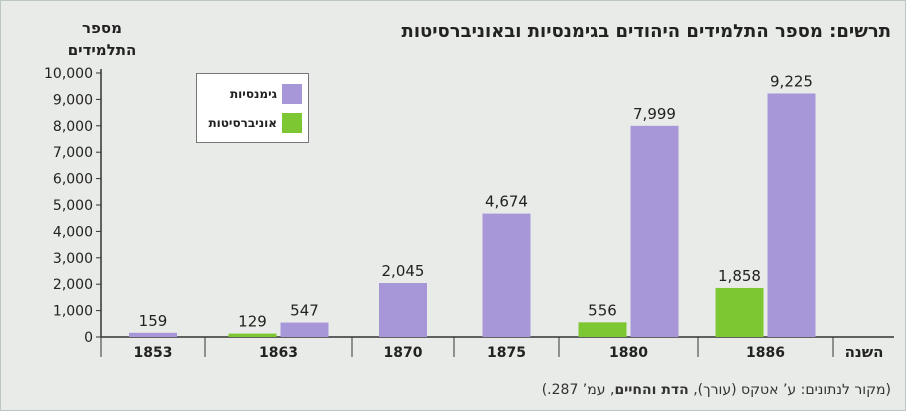 Image resolution: width=906 pixels, height=412 pixels. What do you see at coordinates (602, 310) in the screenshot?
I see `data-label-university: 556` at bounding box center [602, 310].